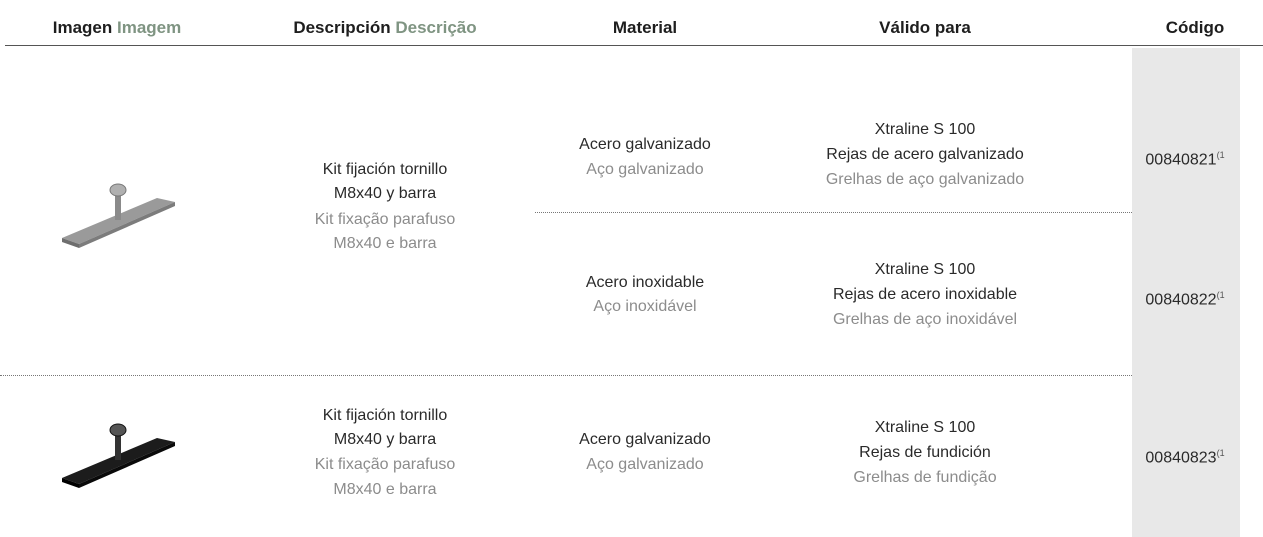 The height and width of the screenshot is (537, 1263). I want to click on valid-pt: Grelhas de aço inoxidável, so click(925, 319).